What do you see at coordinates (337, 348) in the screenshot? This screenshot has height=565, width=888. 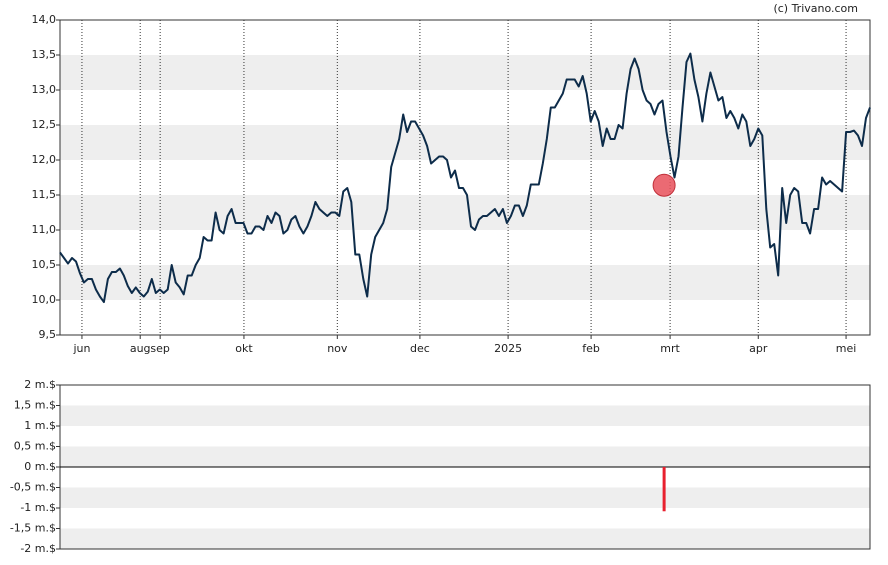 I see `x-tick-label: nov` at bounding box center [337, 348].